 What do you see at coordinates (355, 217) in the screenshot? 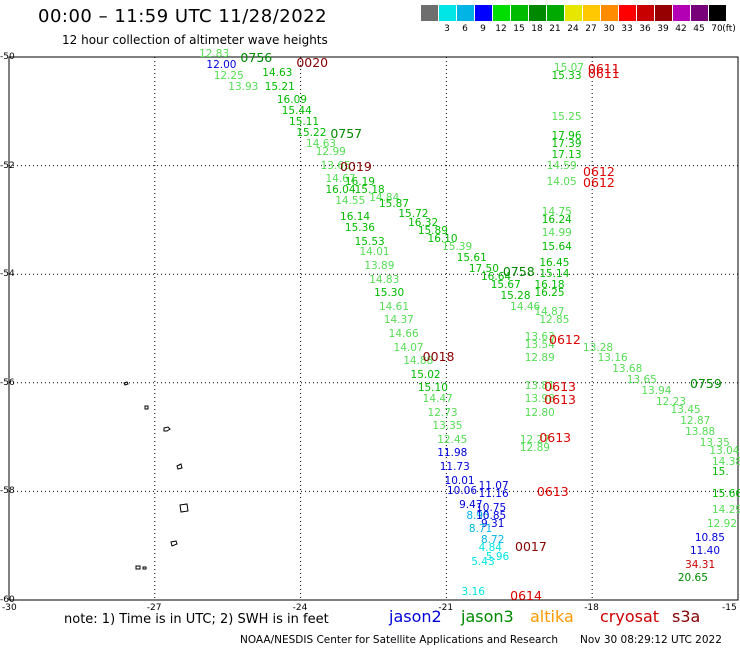
I see `swh-value: 16.14` at bounding box center [355, 217].